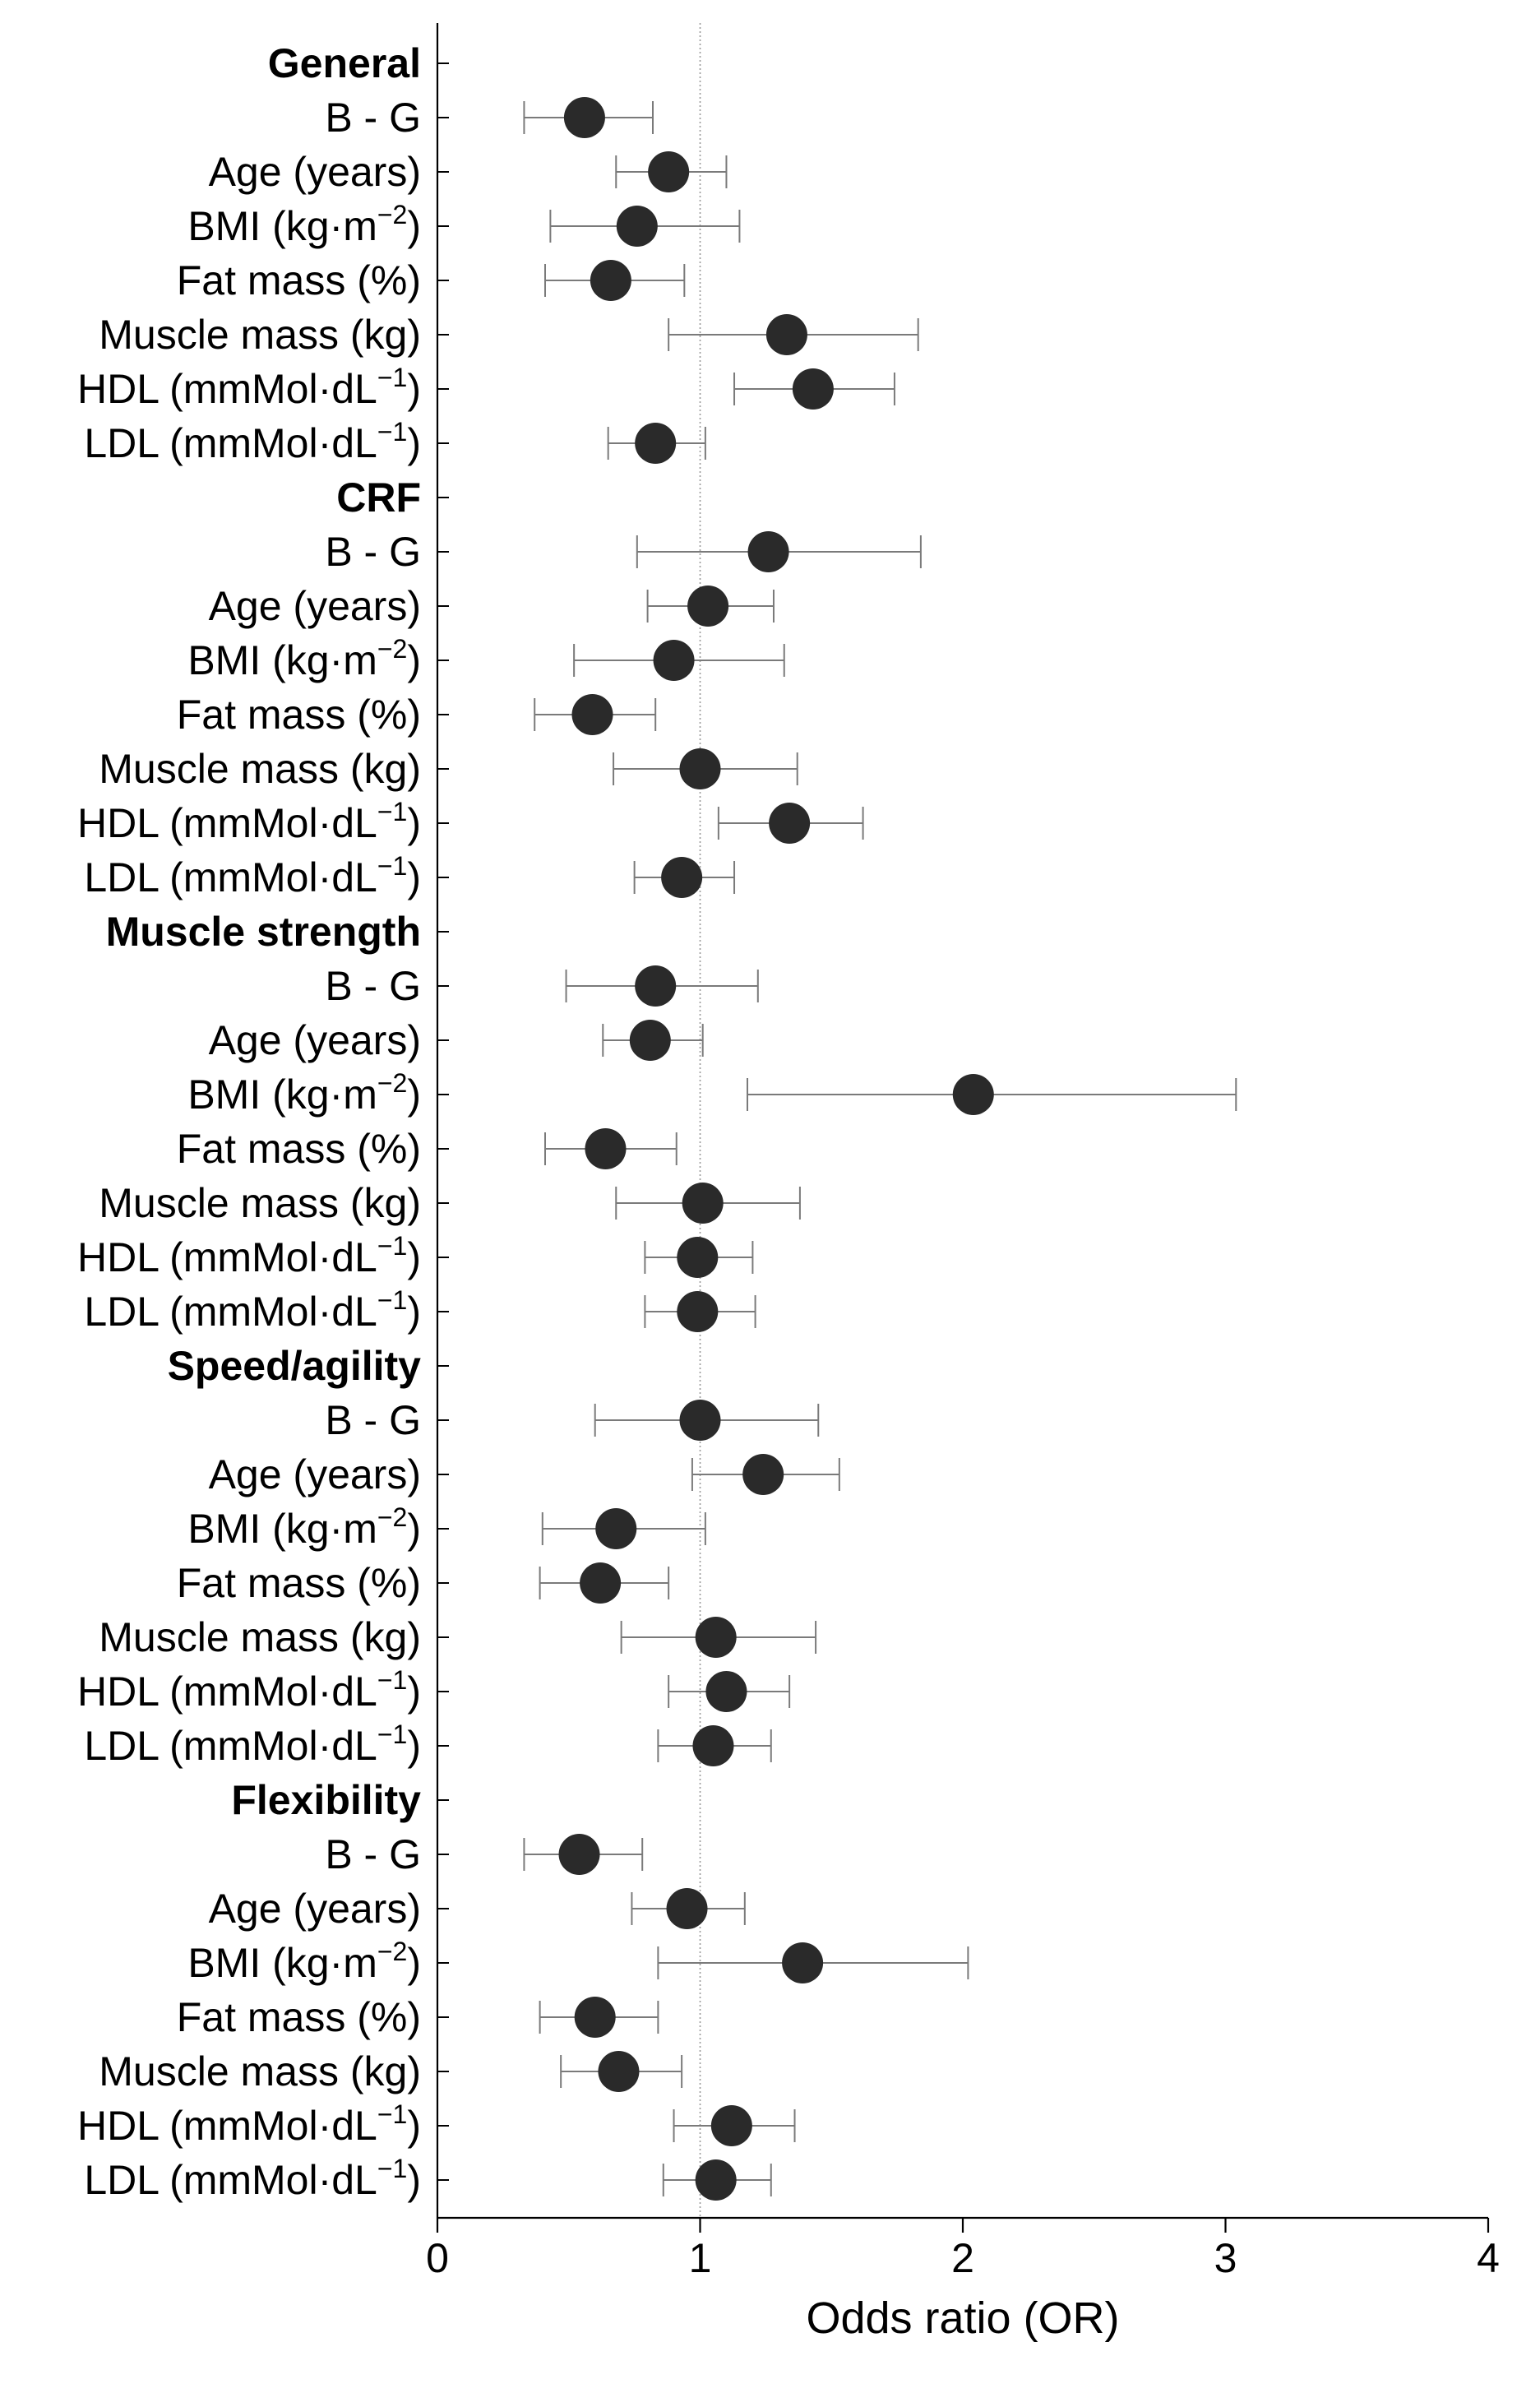  What do you see at coordinates (438, 2258) in the screenshot?
I see `x-tick-label: 0` at bounding box center [438, 2258].